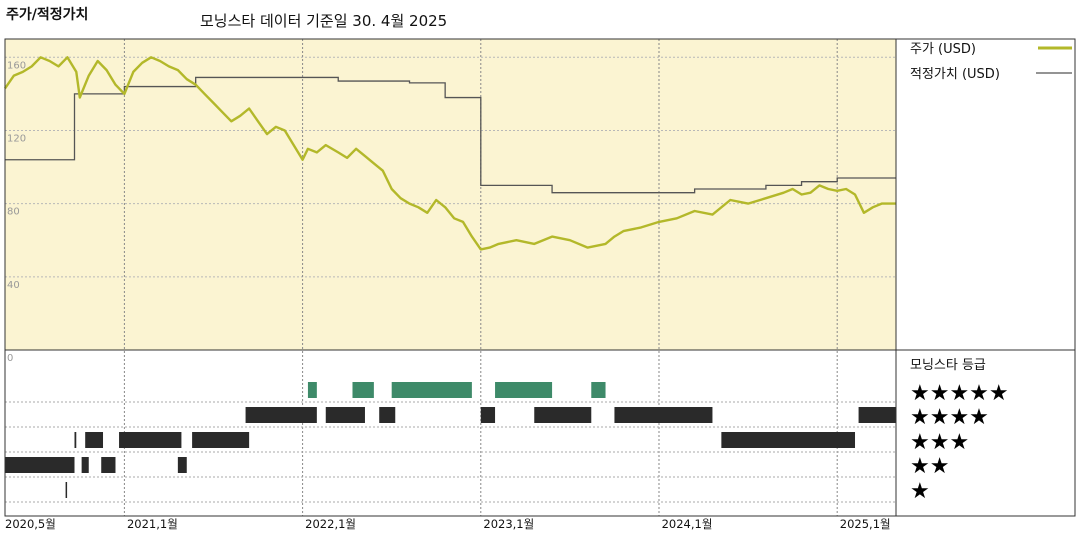 Image resolution: width=1080 pixels, height=540 pixels. What do you see at coordinates (920, 491) in the screenshot?
I see `rating-1-star: ★` at bounding box center [920, 491].